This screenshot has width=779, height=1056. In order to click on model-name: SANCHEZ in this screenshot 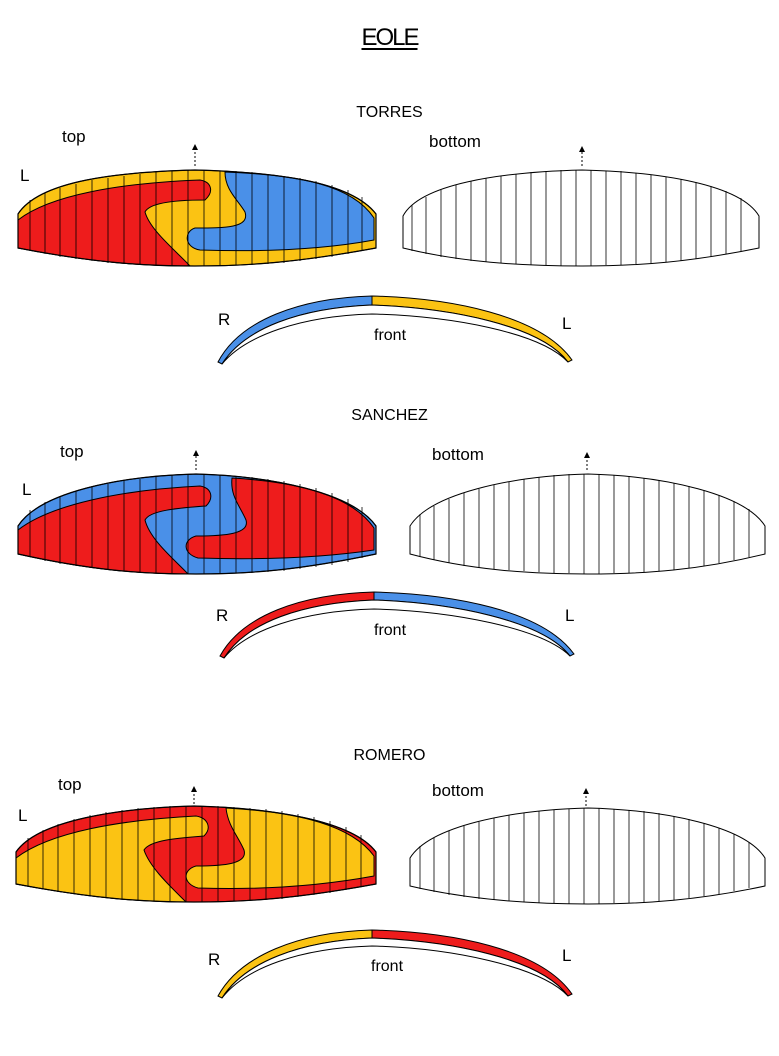, I will do `click(389, 415)`.